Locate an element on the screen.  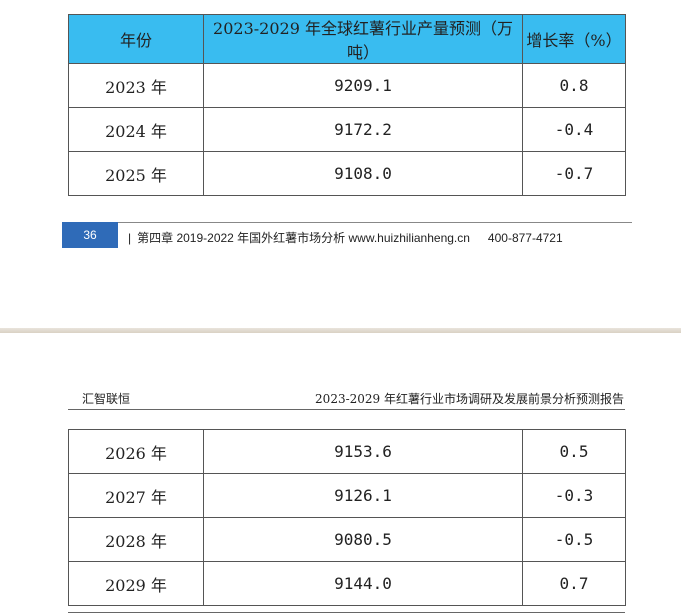
cell-growth: 0.8 is located at coordinates (574, 85).